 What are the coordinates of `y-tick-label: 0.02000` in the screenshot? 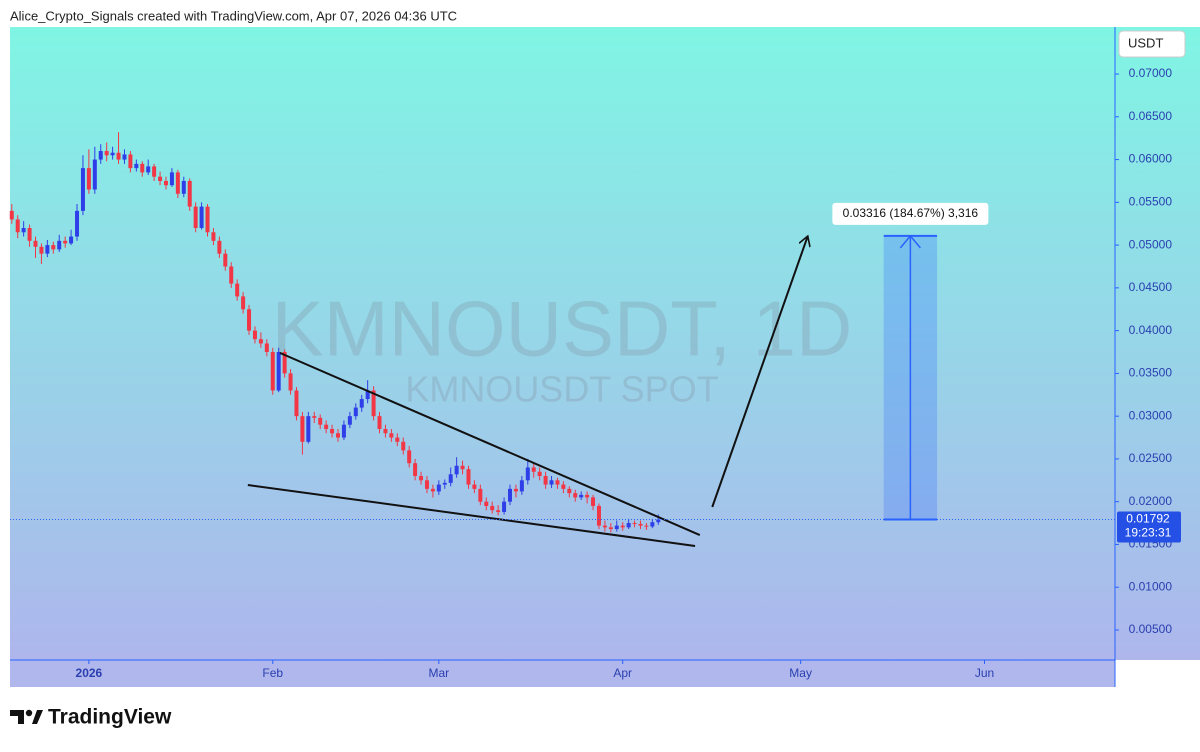 It's located at (1151, 501).